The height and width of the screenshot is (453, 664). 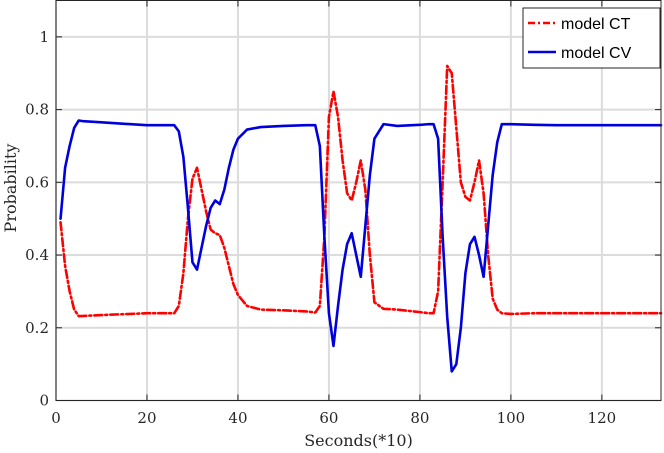 What do you see at coordinates (44, 37) in the screenshot?
I see `y-tick-label: 1` at bounding box center [44, 37].